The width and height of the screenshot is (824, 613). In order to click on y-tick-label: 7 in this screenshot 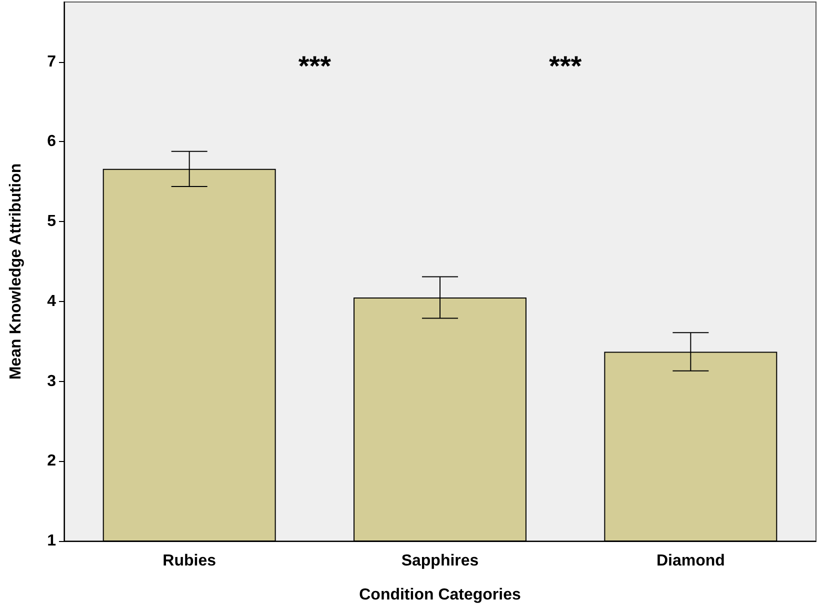, I will do `click(51, 61)`.